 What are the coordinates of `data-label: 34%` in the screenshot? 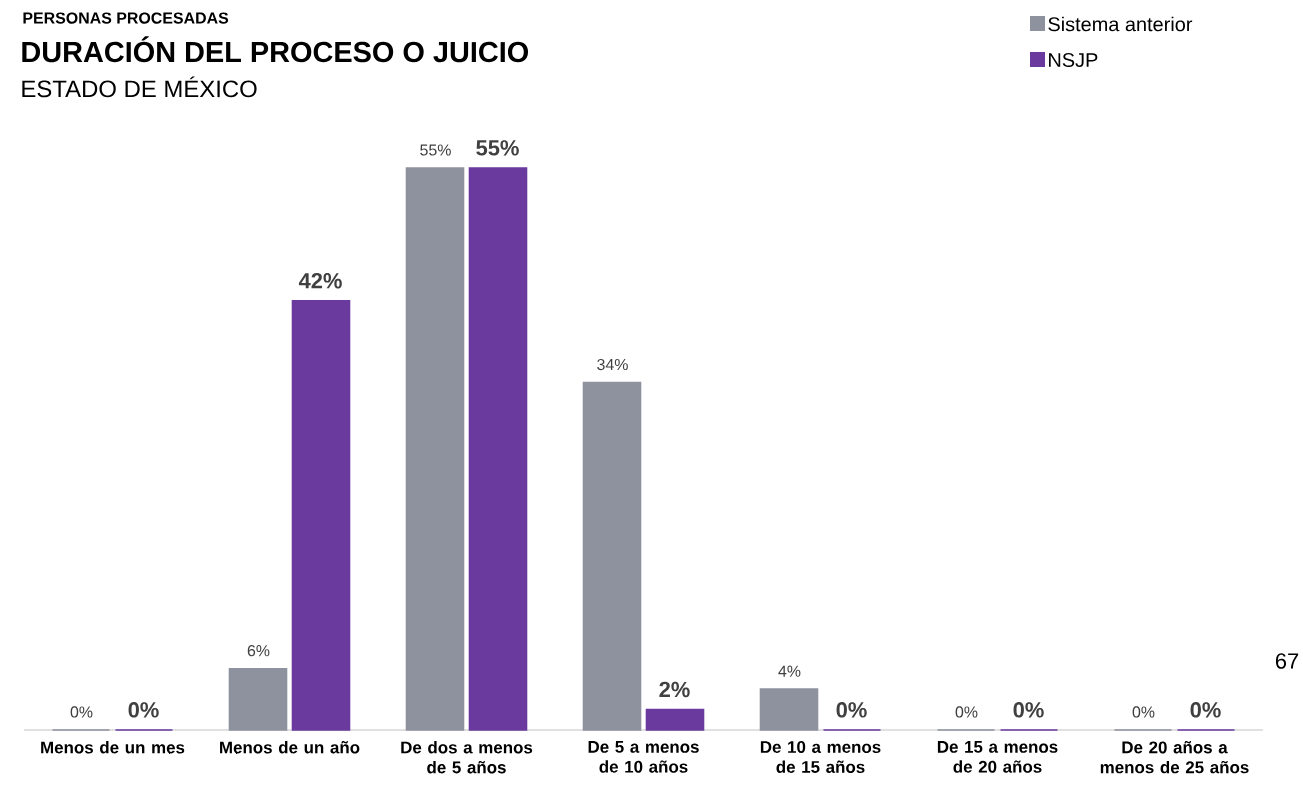 It's located at (612, 364).